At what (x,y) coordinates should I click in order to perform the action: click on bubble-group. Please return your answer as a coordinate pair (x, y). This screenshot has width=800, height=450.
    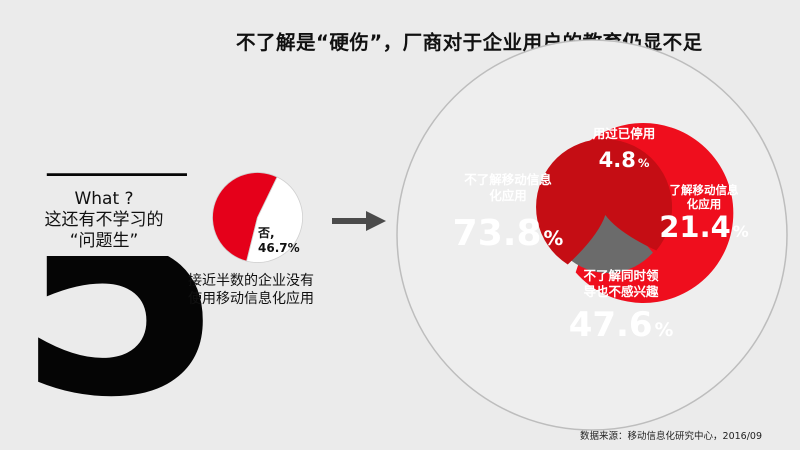
    Looking at the image, I should click on (635, 213).